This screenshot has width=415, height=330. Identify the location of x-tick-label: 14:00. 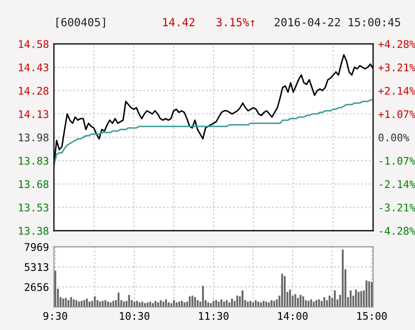
(293, 316).